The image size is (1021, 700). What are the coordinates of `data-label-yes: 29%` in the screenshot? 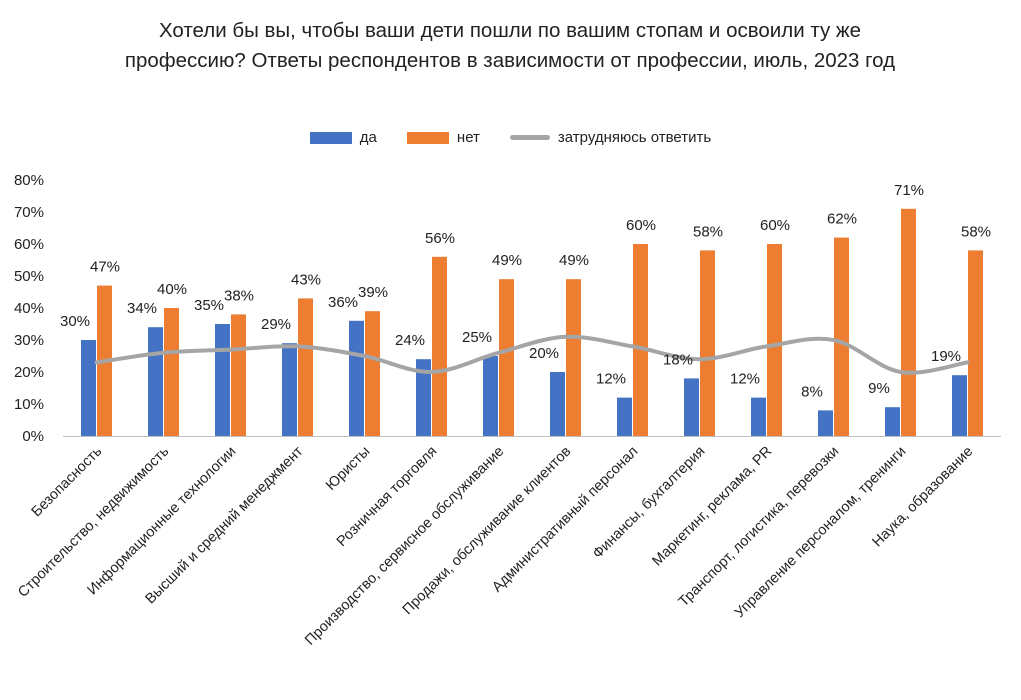 It's located at (276, 324).